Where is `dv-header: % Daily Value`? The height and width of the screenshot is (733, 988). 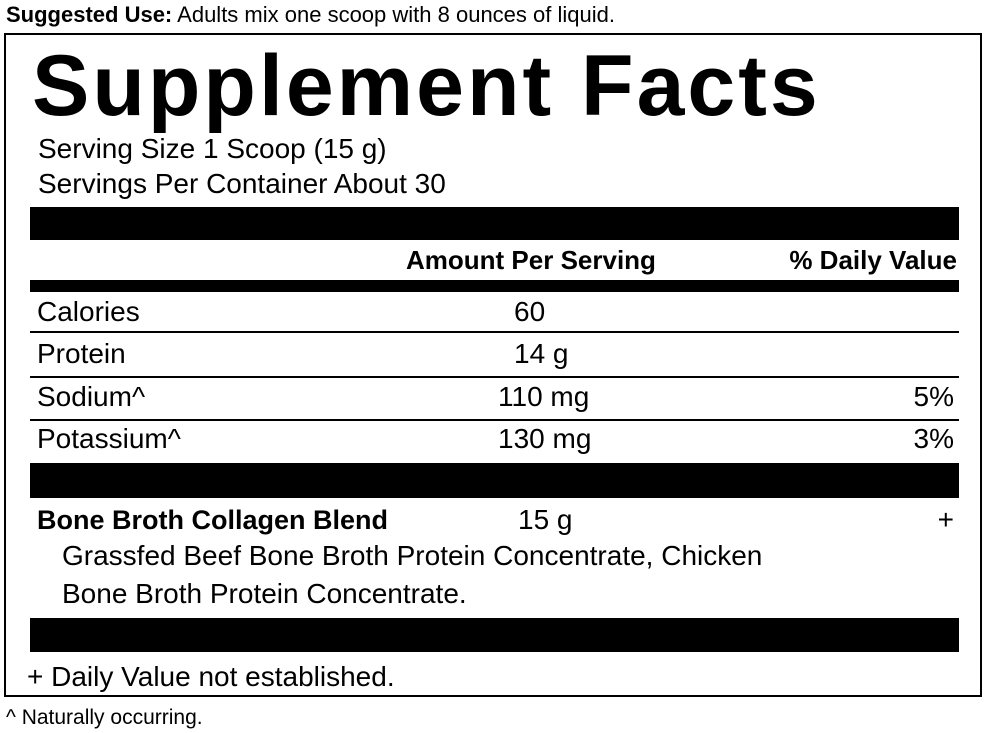 dv-header: % Daily Value is located at coordinates (873, 260).